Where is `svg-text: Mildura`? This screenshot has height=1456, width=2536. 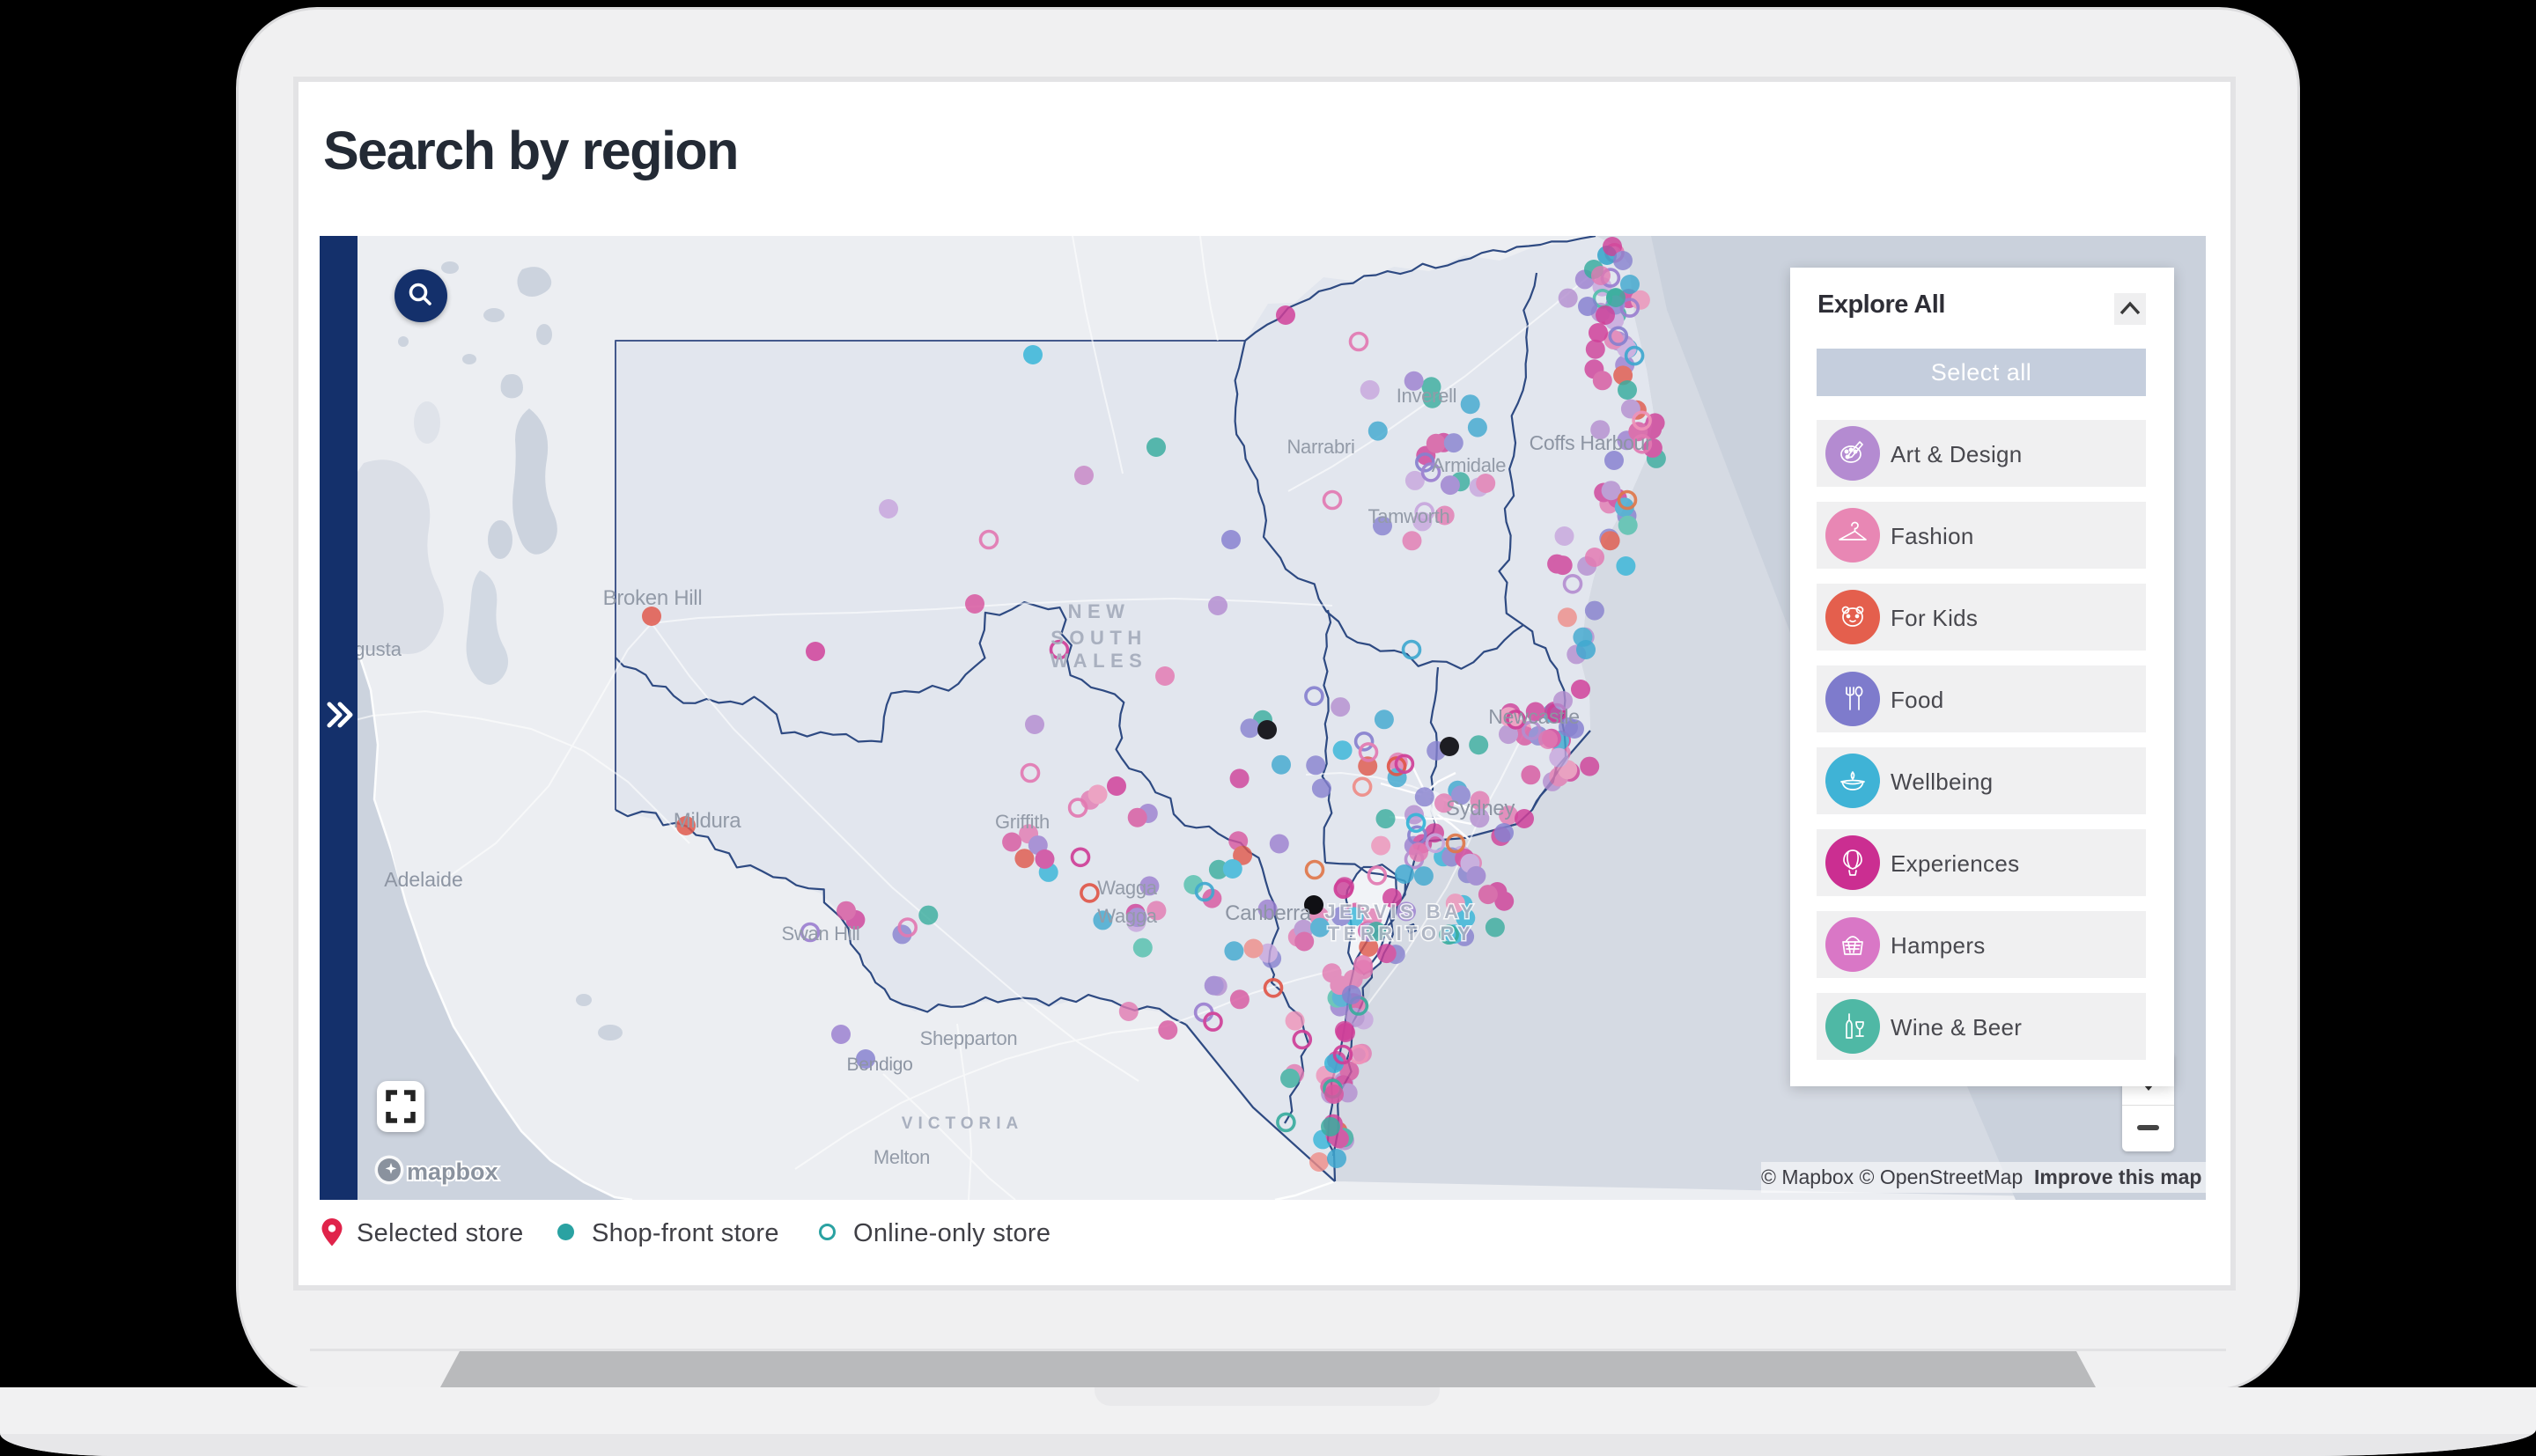 svg-text: Mildura is located at coordinates (708, 821).